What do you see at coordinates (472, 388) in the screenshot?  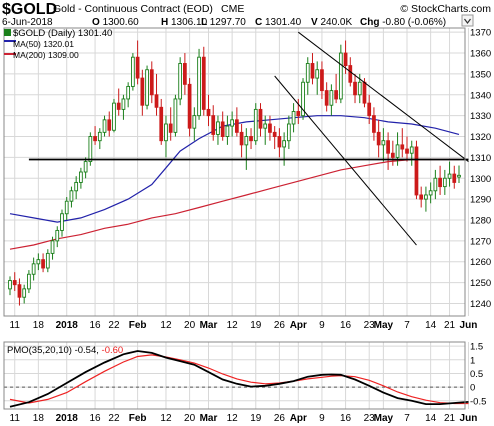 I see `pmo-tick-label: 0` at bounding box center [472, 388].